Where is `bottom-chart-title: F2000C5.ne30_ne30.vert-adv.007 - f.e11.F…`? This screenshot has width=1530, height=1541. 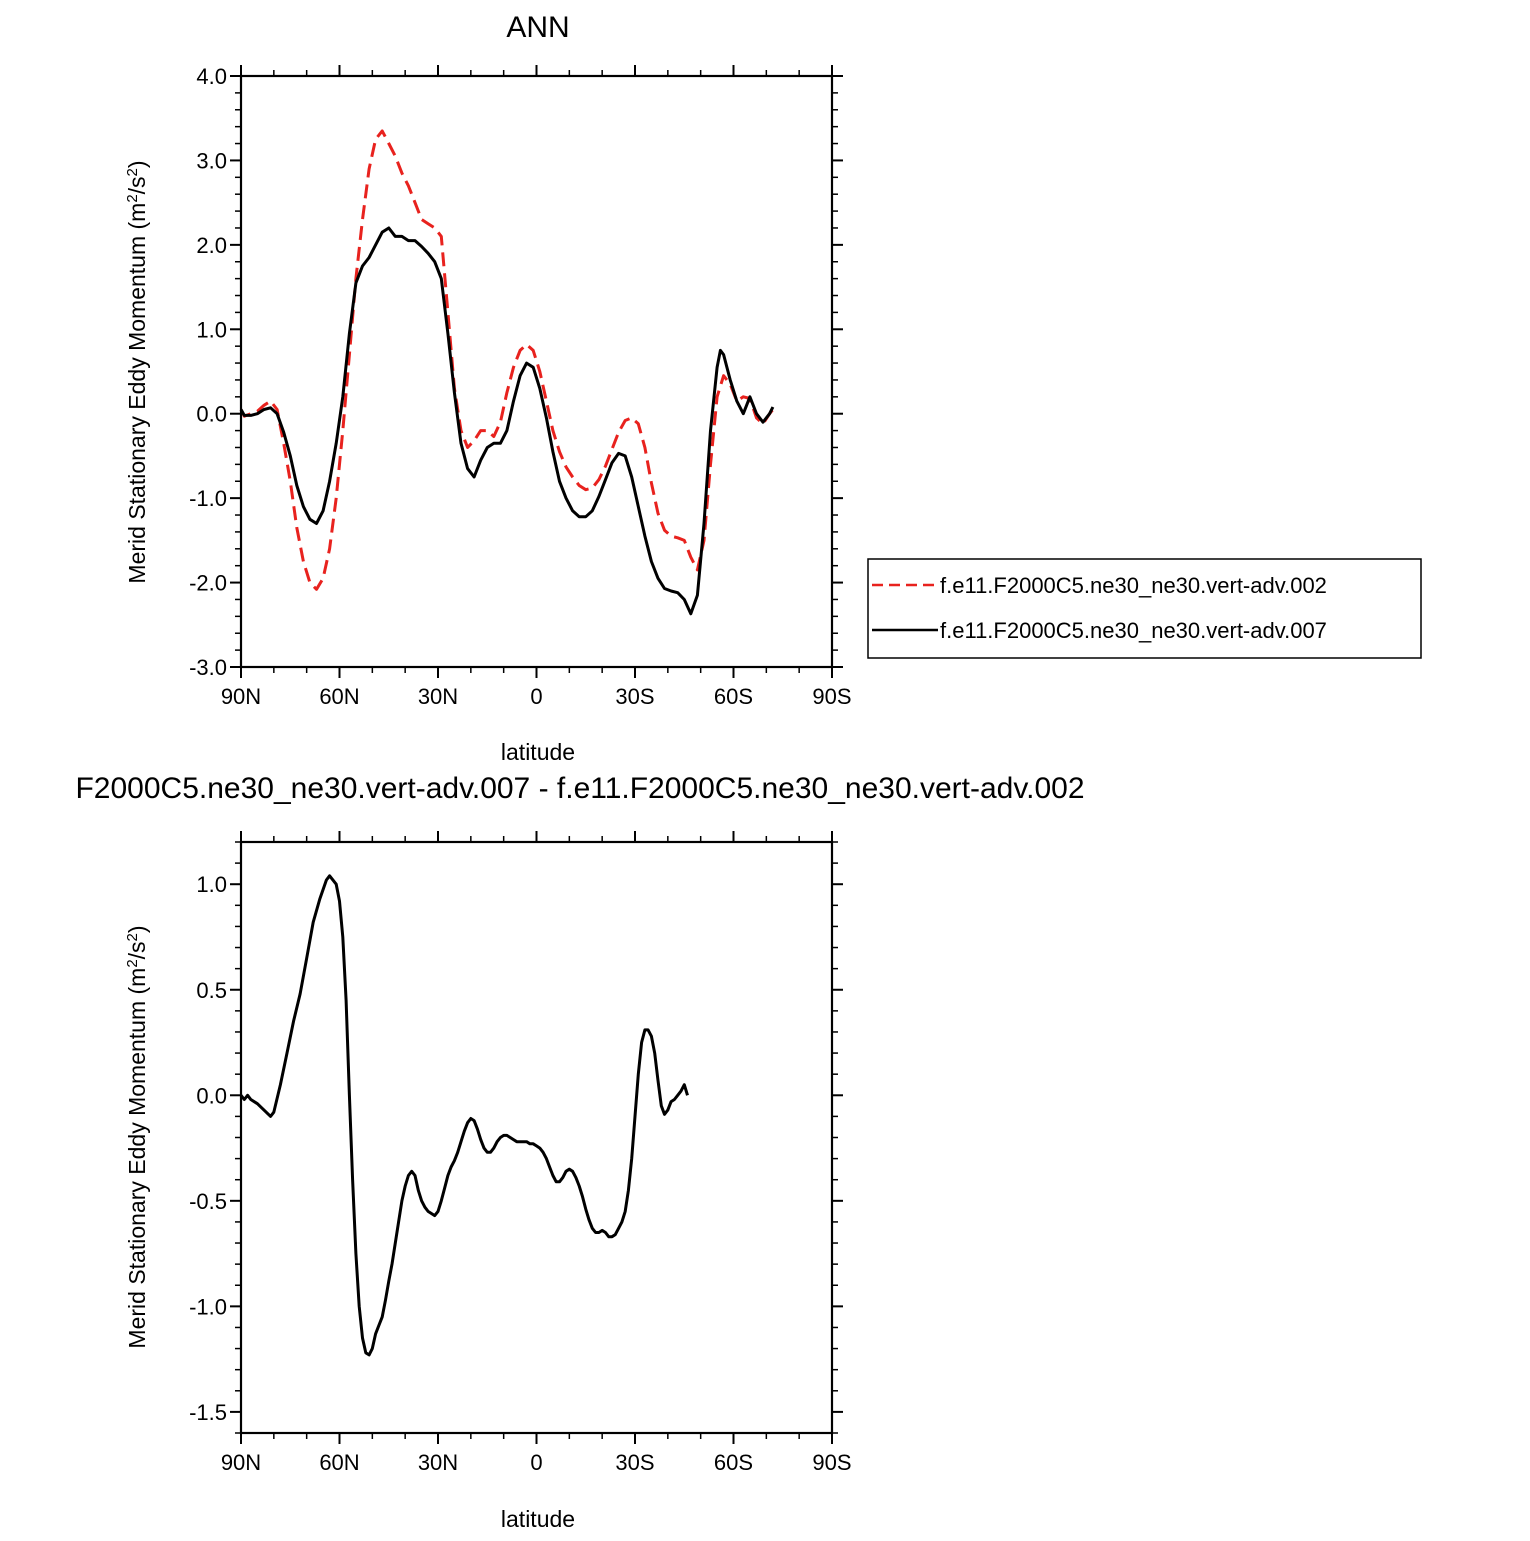 bottom-chart-title: F2000C5.ne30_ne30.vert-adv.007 - f.e11.F… is located at coordinates (579, 788).